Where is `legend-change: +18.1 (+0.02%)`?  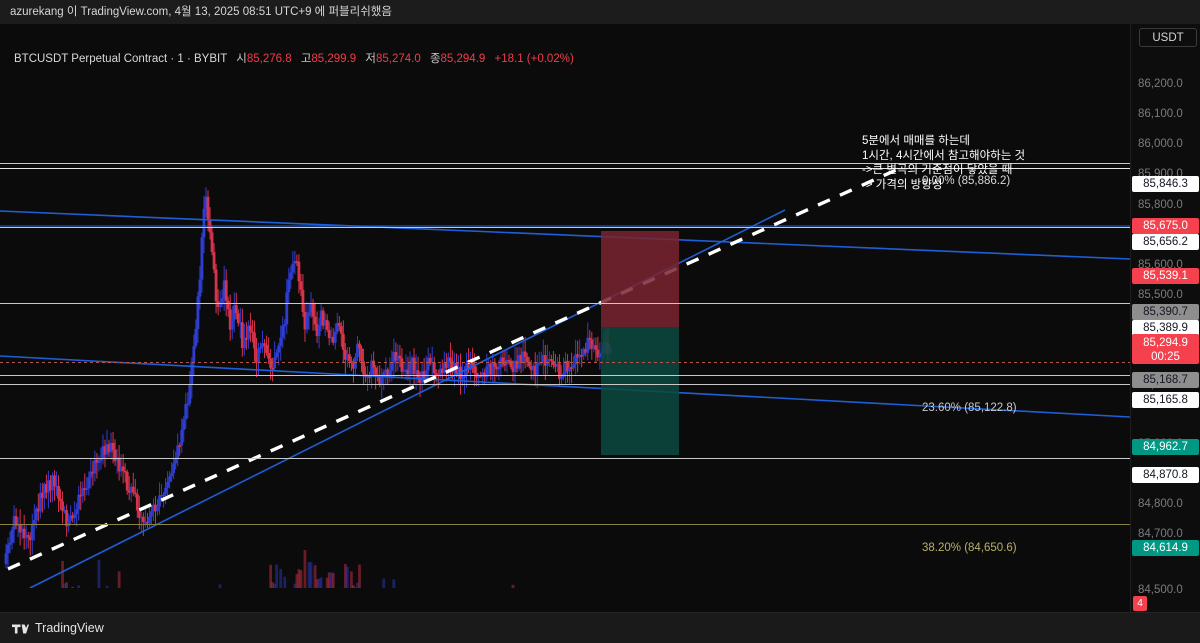
legend-change: +18.1 (+0.02%) is located at coordinates (534, 59).